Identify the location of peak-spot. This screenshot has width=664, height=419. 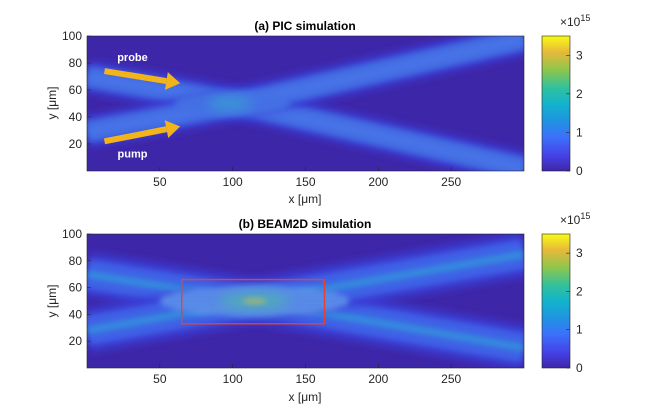
(254, 301).